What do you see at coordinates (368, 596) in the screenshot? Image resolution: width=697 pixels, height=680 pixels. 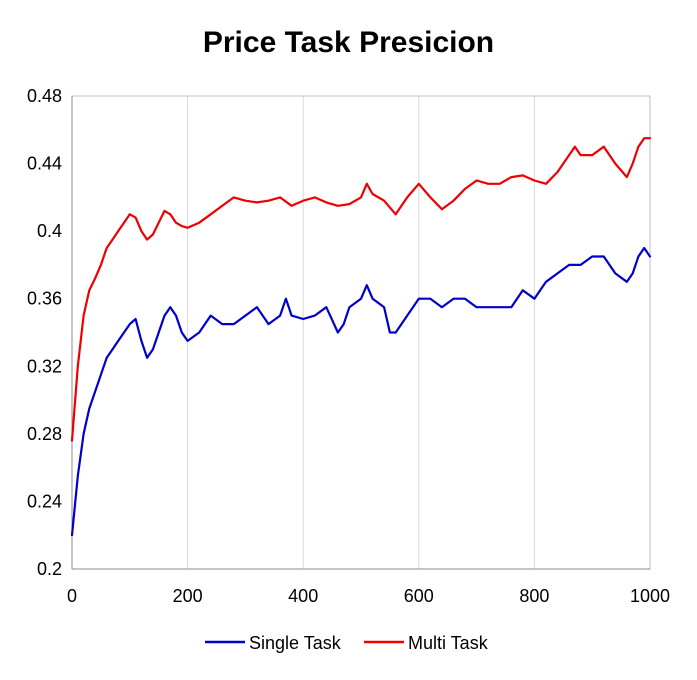 I see `x-axis-tick-labels: 0 200 400 600 800 1000` at bounding box center [368, 596].